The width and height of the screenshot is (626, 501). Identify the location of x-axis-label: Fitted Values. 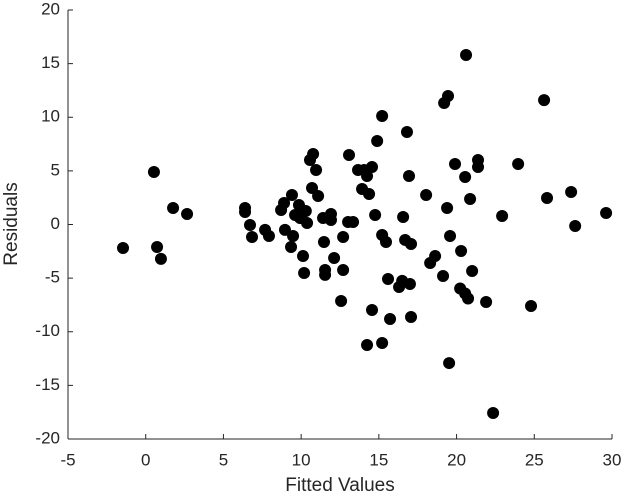
(339, 485).